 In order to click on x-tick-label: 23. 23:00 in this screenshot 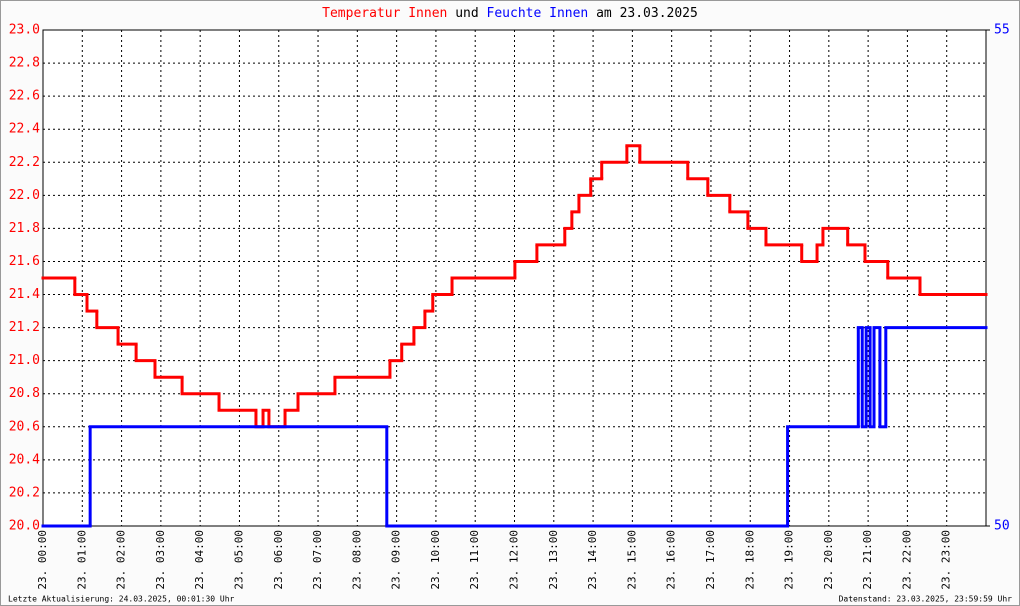, I will do `click(946, 560)`.